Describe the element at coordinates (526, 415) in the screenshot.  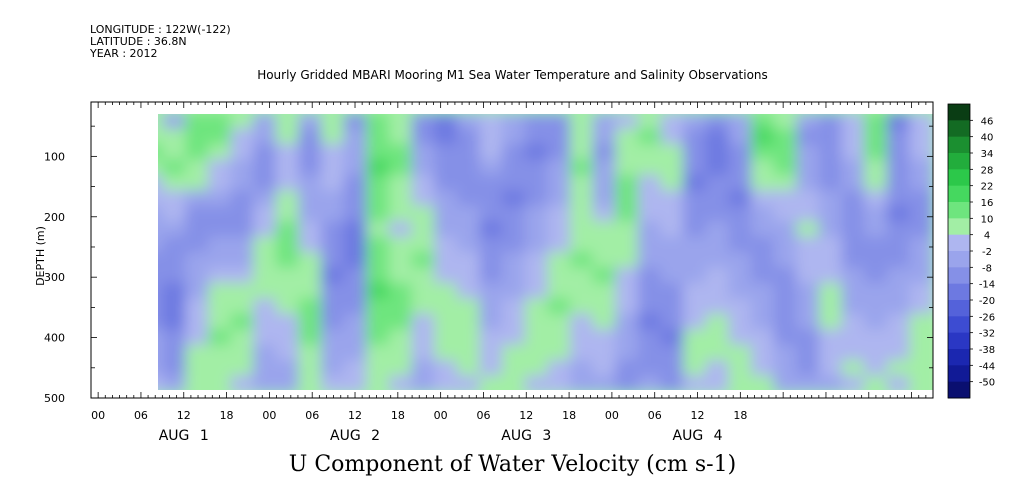
I see `x-tick-label: 12` at that location.